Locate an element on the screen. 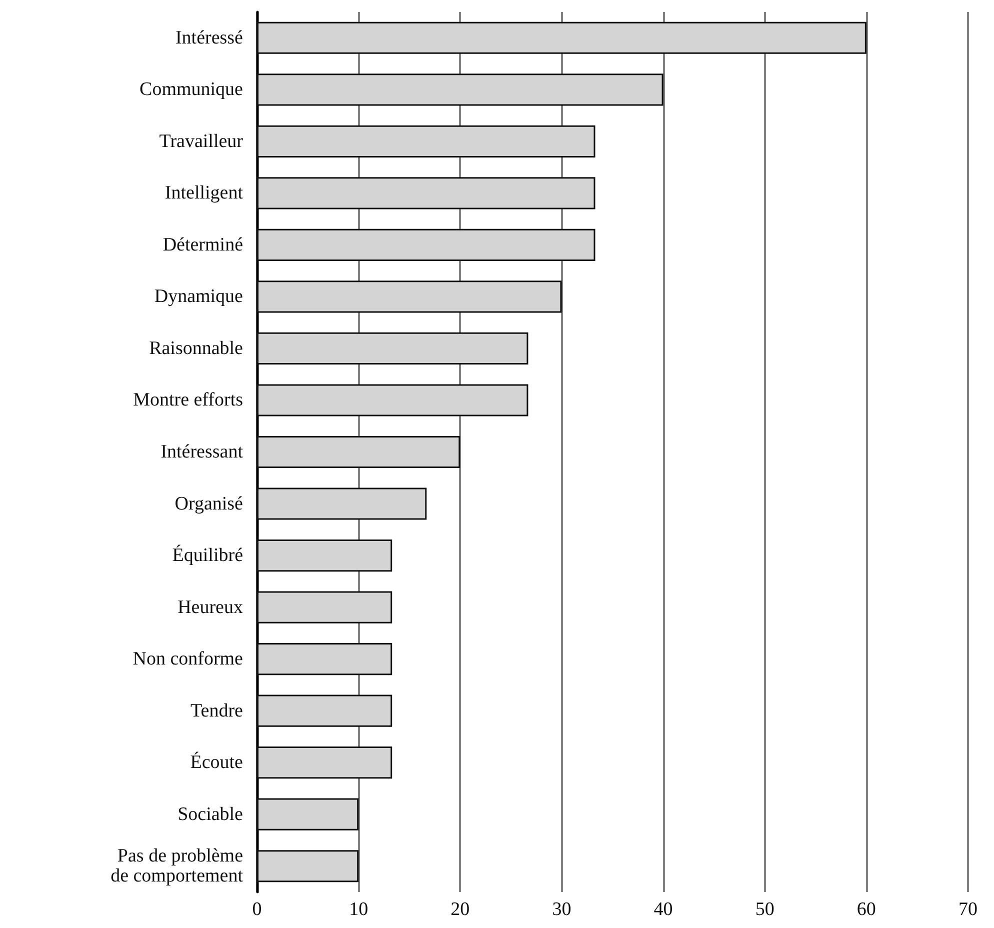  y-tick-label: Organisé is located at coordinates (208, 503).